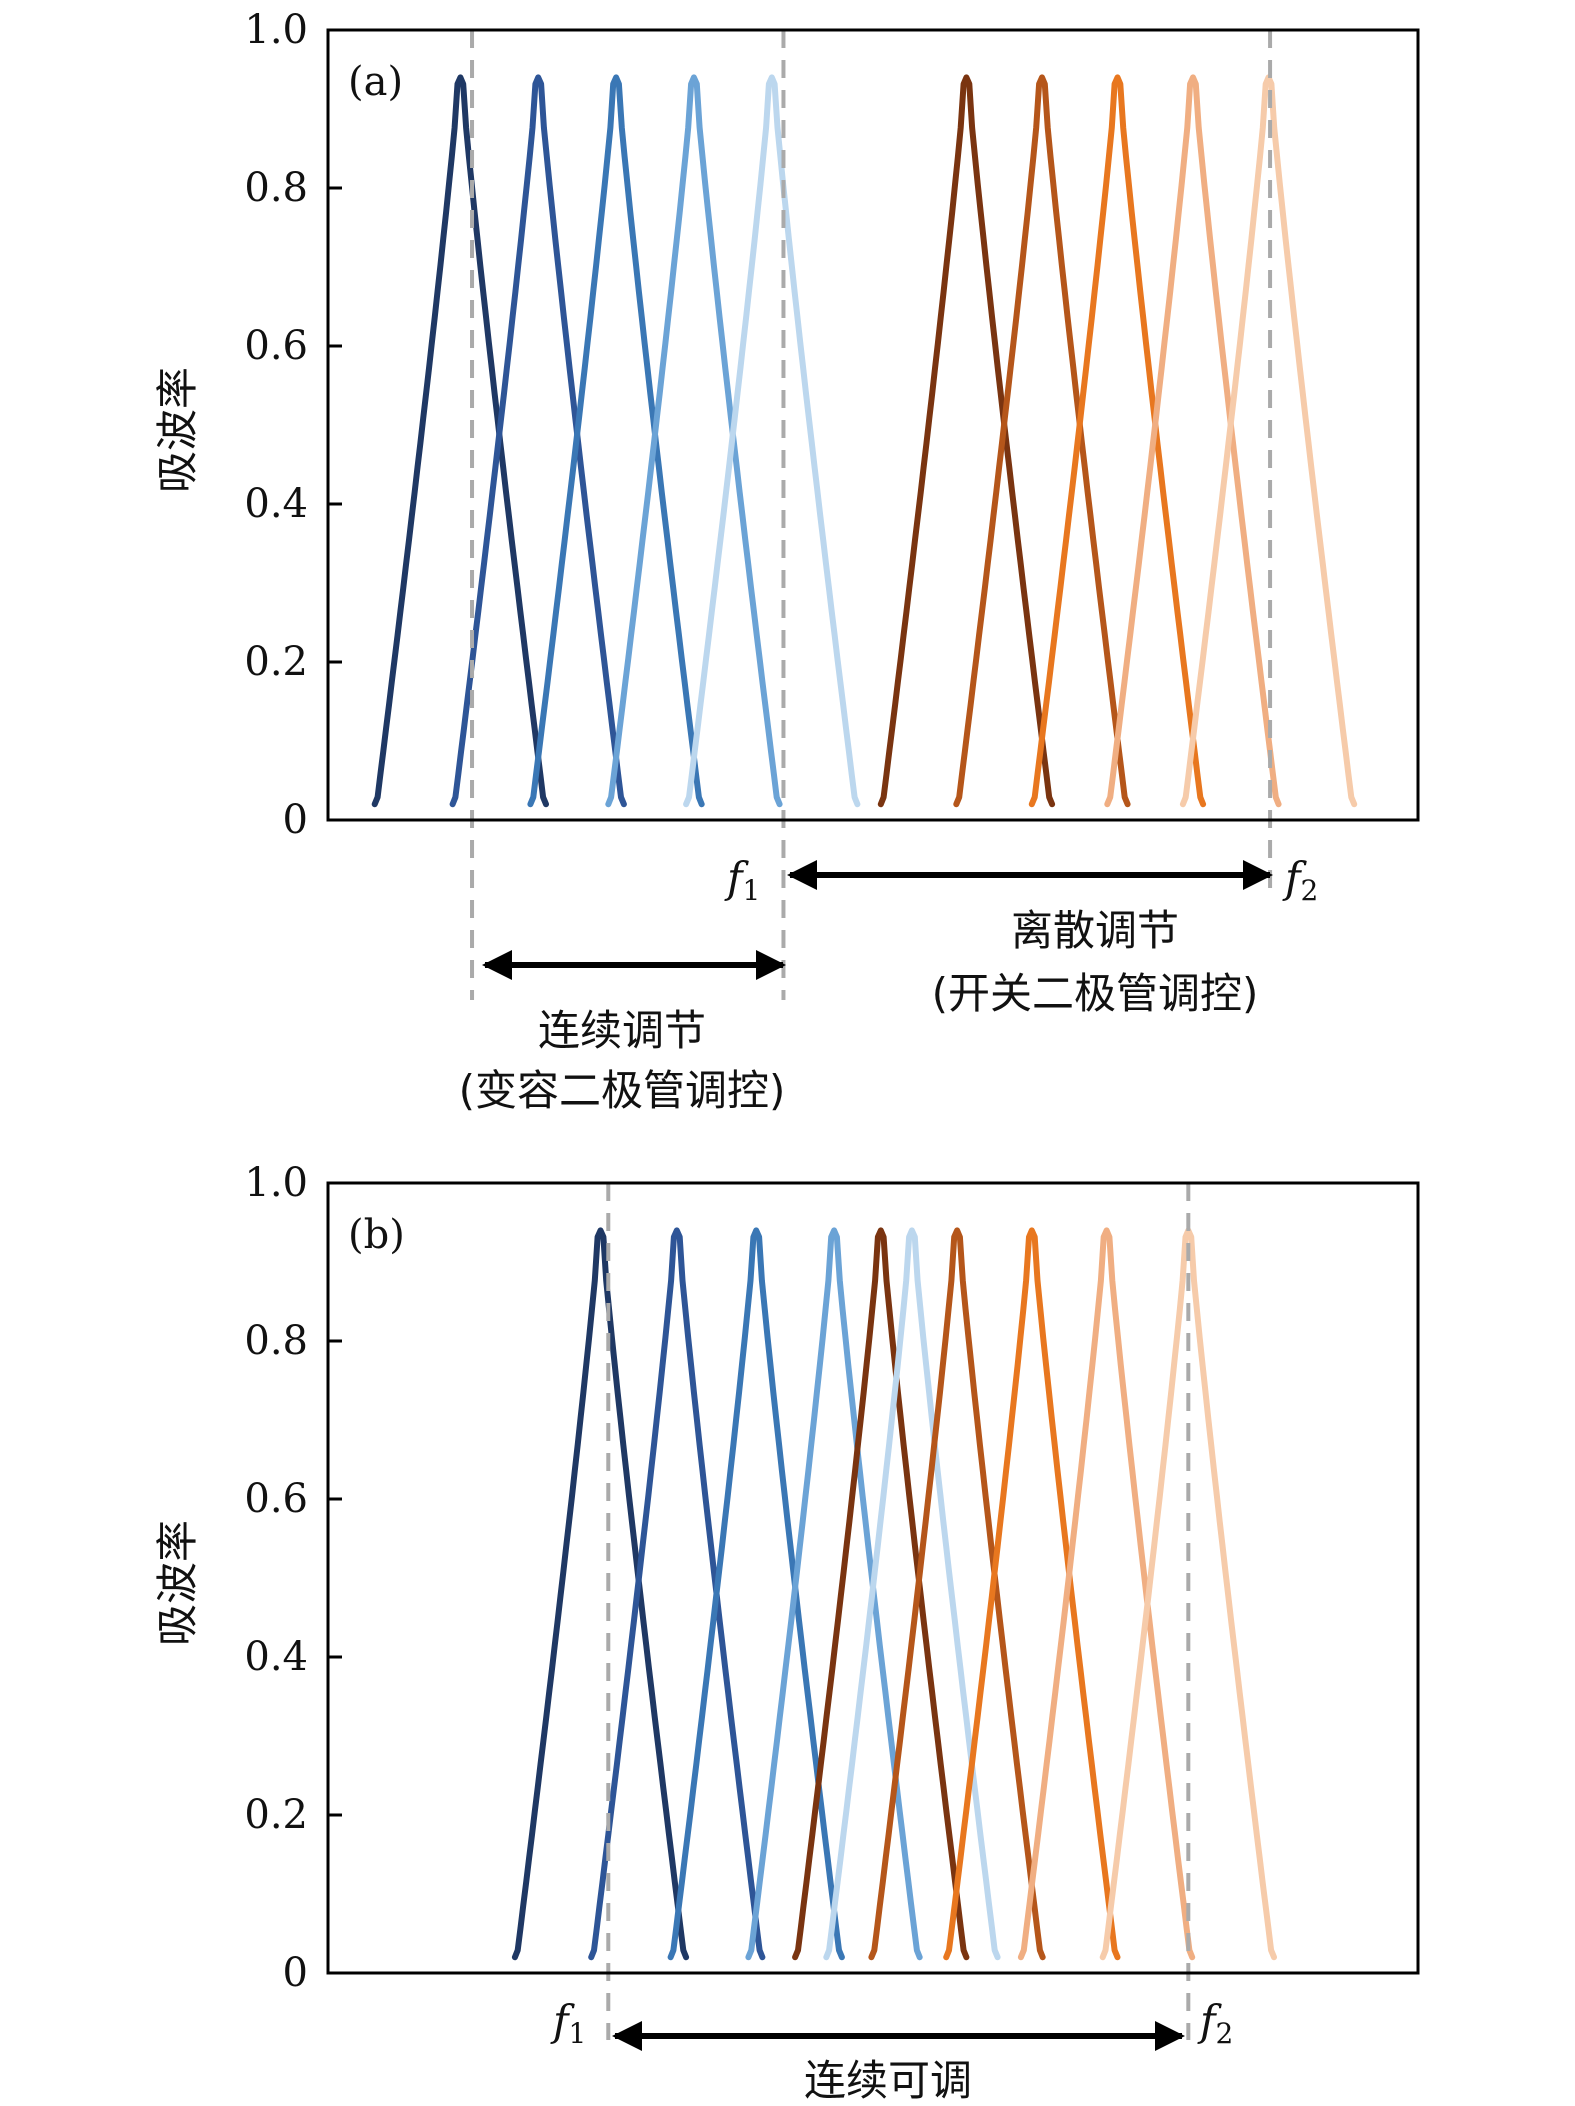 The image size is (1575, 2106). I want to click on panel-a-f1-label: f1, so click(742, 880).